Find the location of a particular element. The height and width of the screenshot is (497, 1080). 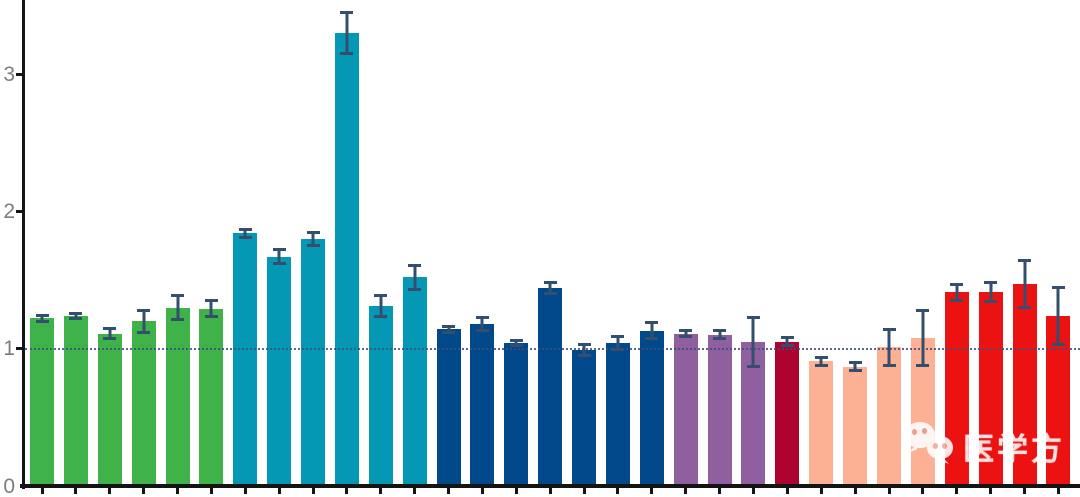

y-axis-tick is located at coordinates (19, 349).